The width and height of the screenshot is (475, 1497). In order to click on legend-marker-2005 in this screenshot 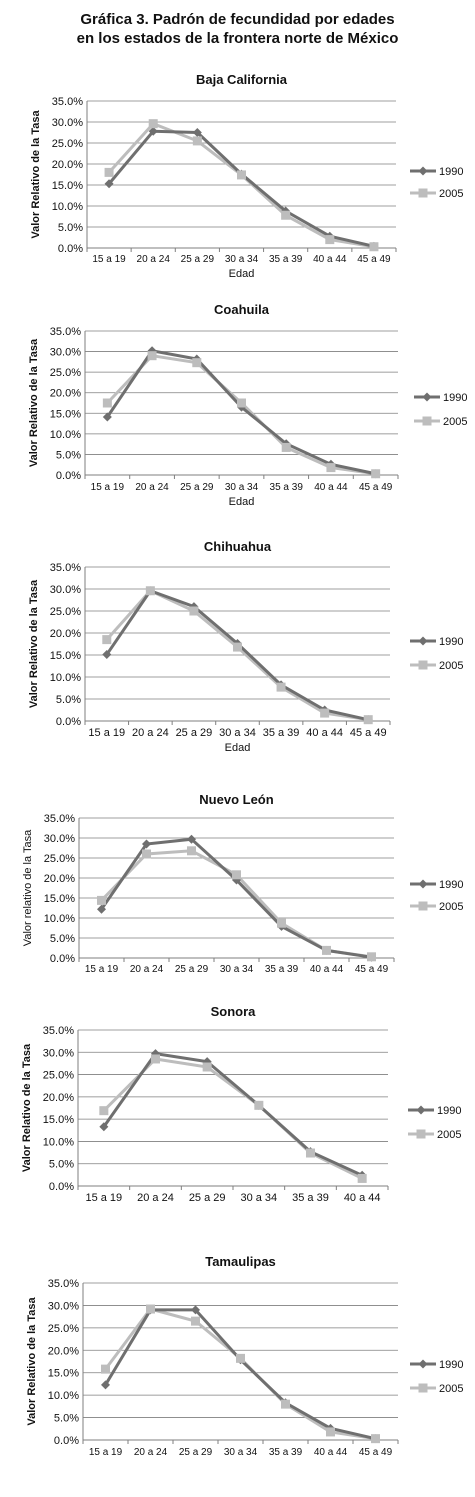, I will do `click(421, 1134)`.